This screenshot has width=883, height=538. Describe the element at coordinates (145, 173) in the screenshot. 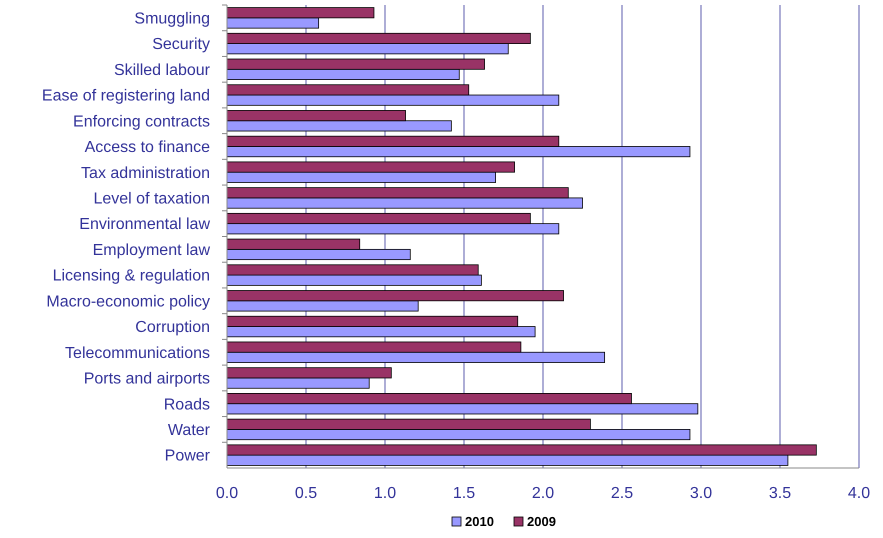

I see `y-tick-label: Tax administration` at that location.